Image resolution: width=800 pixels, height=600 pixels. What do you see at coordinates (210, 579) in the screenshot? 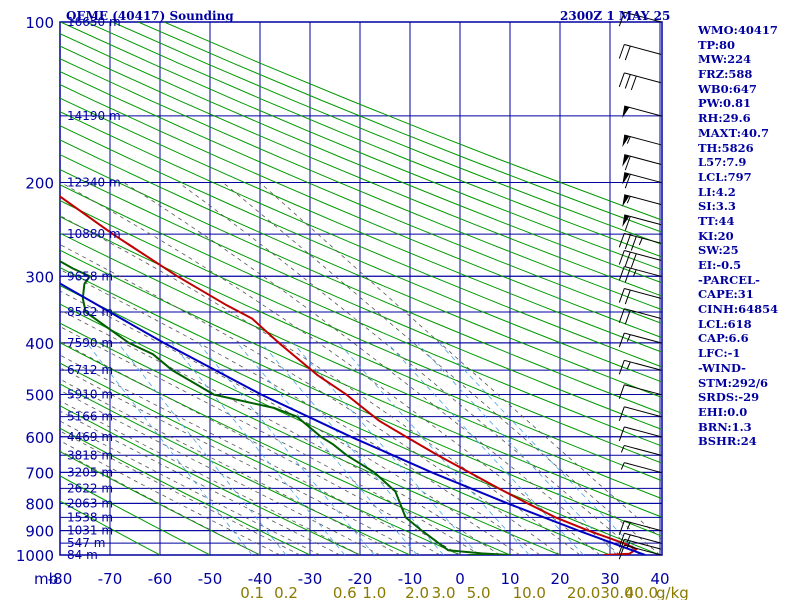
I see `temperature-tick-label: -50` at bounding box center [210, 579].